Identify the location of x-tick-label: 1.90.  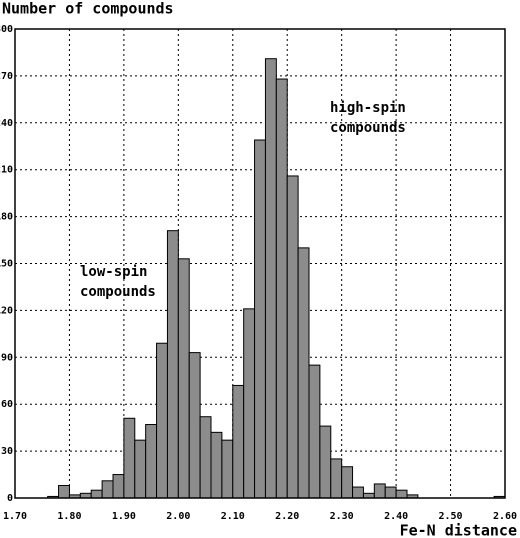
(124, 516).